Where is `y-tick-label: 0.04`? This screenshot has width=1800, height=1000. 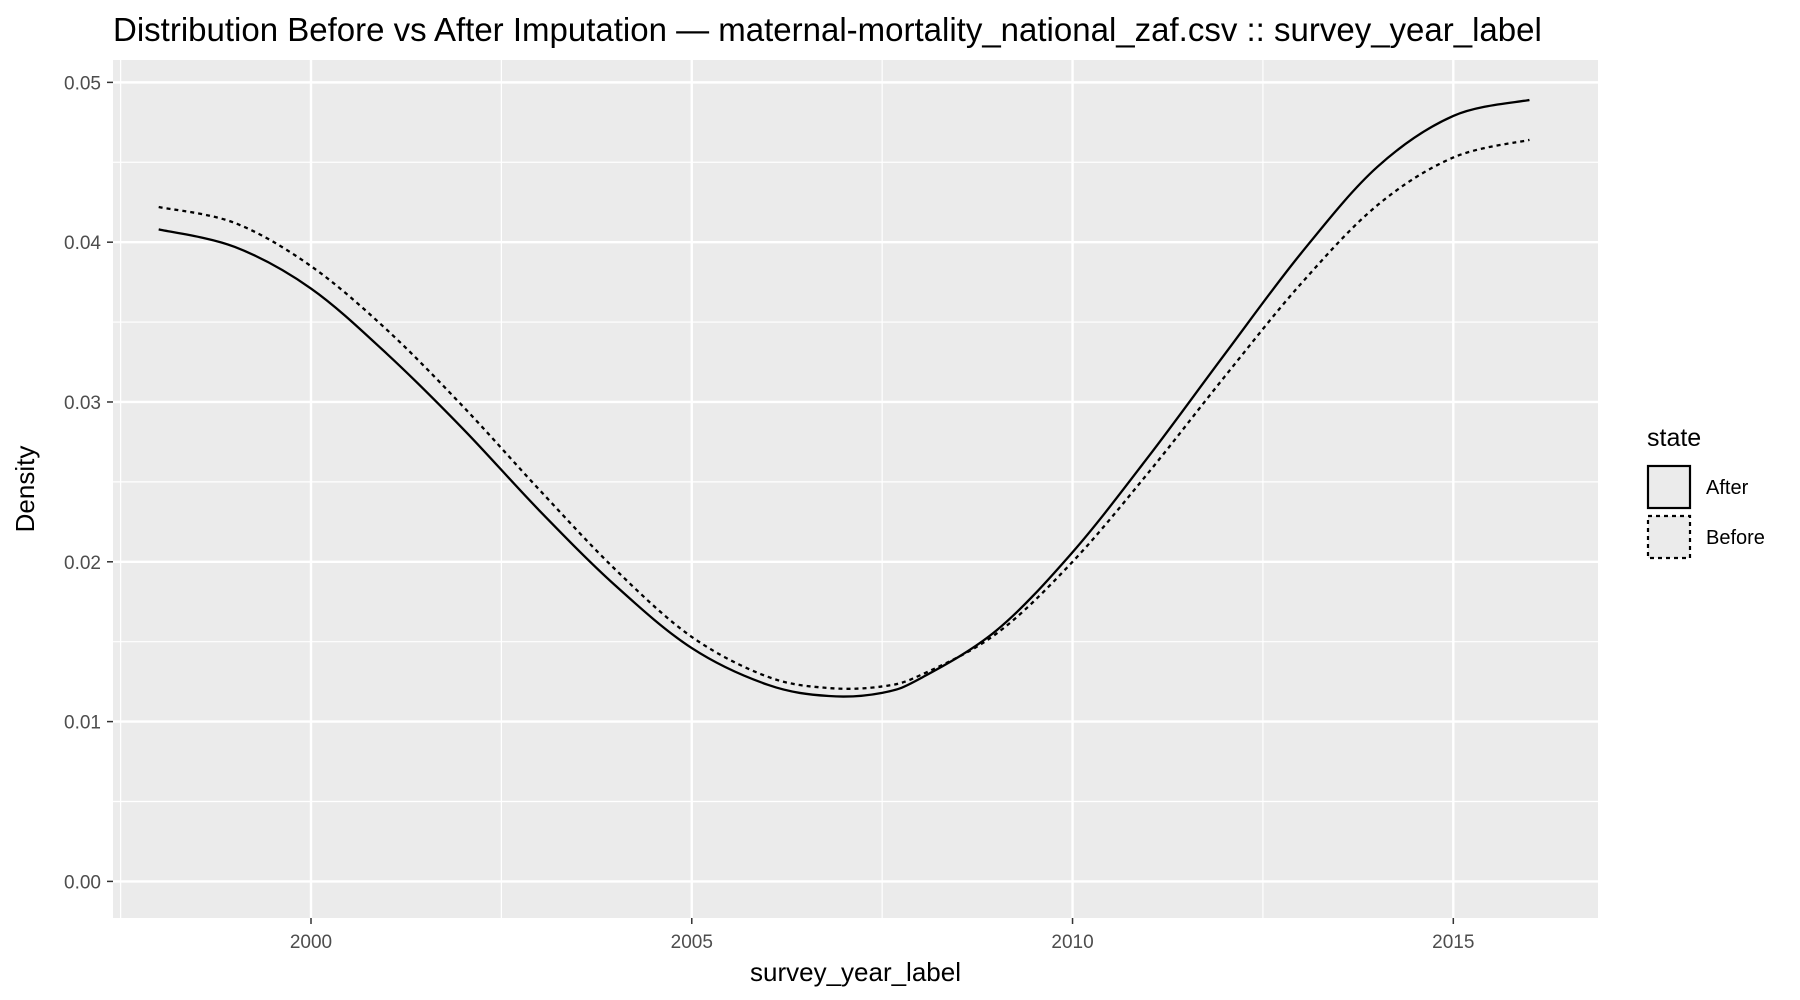 y-tick-label: 0.04 is located at coordinates (82, 243).